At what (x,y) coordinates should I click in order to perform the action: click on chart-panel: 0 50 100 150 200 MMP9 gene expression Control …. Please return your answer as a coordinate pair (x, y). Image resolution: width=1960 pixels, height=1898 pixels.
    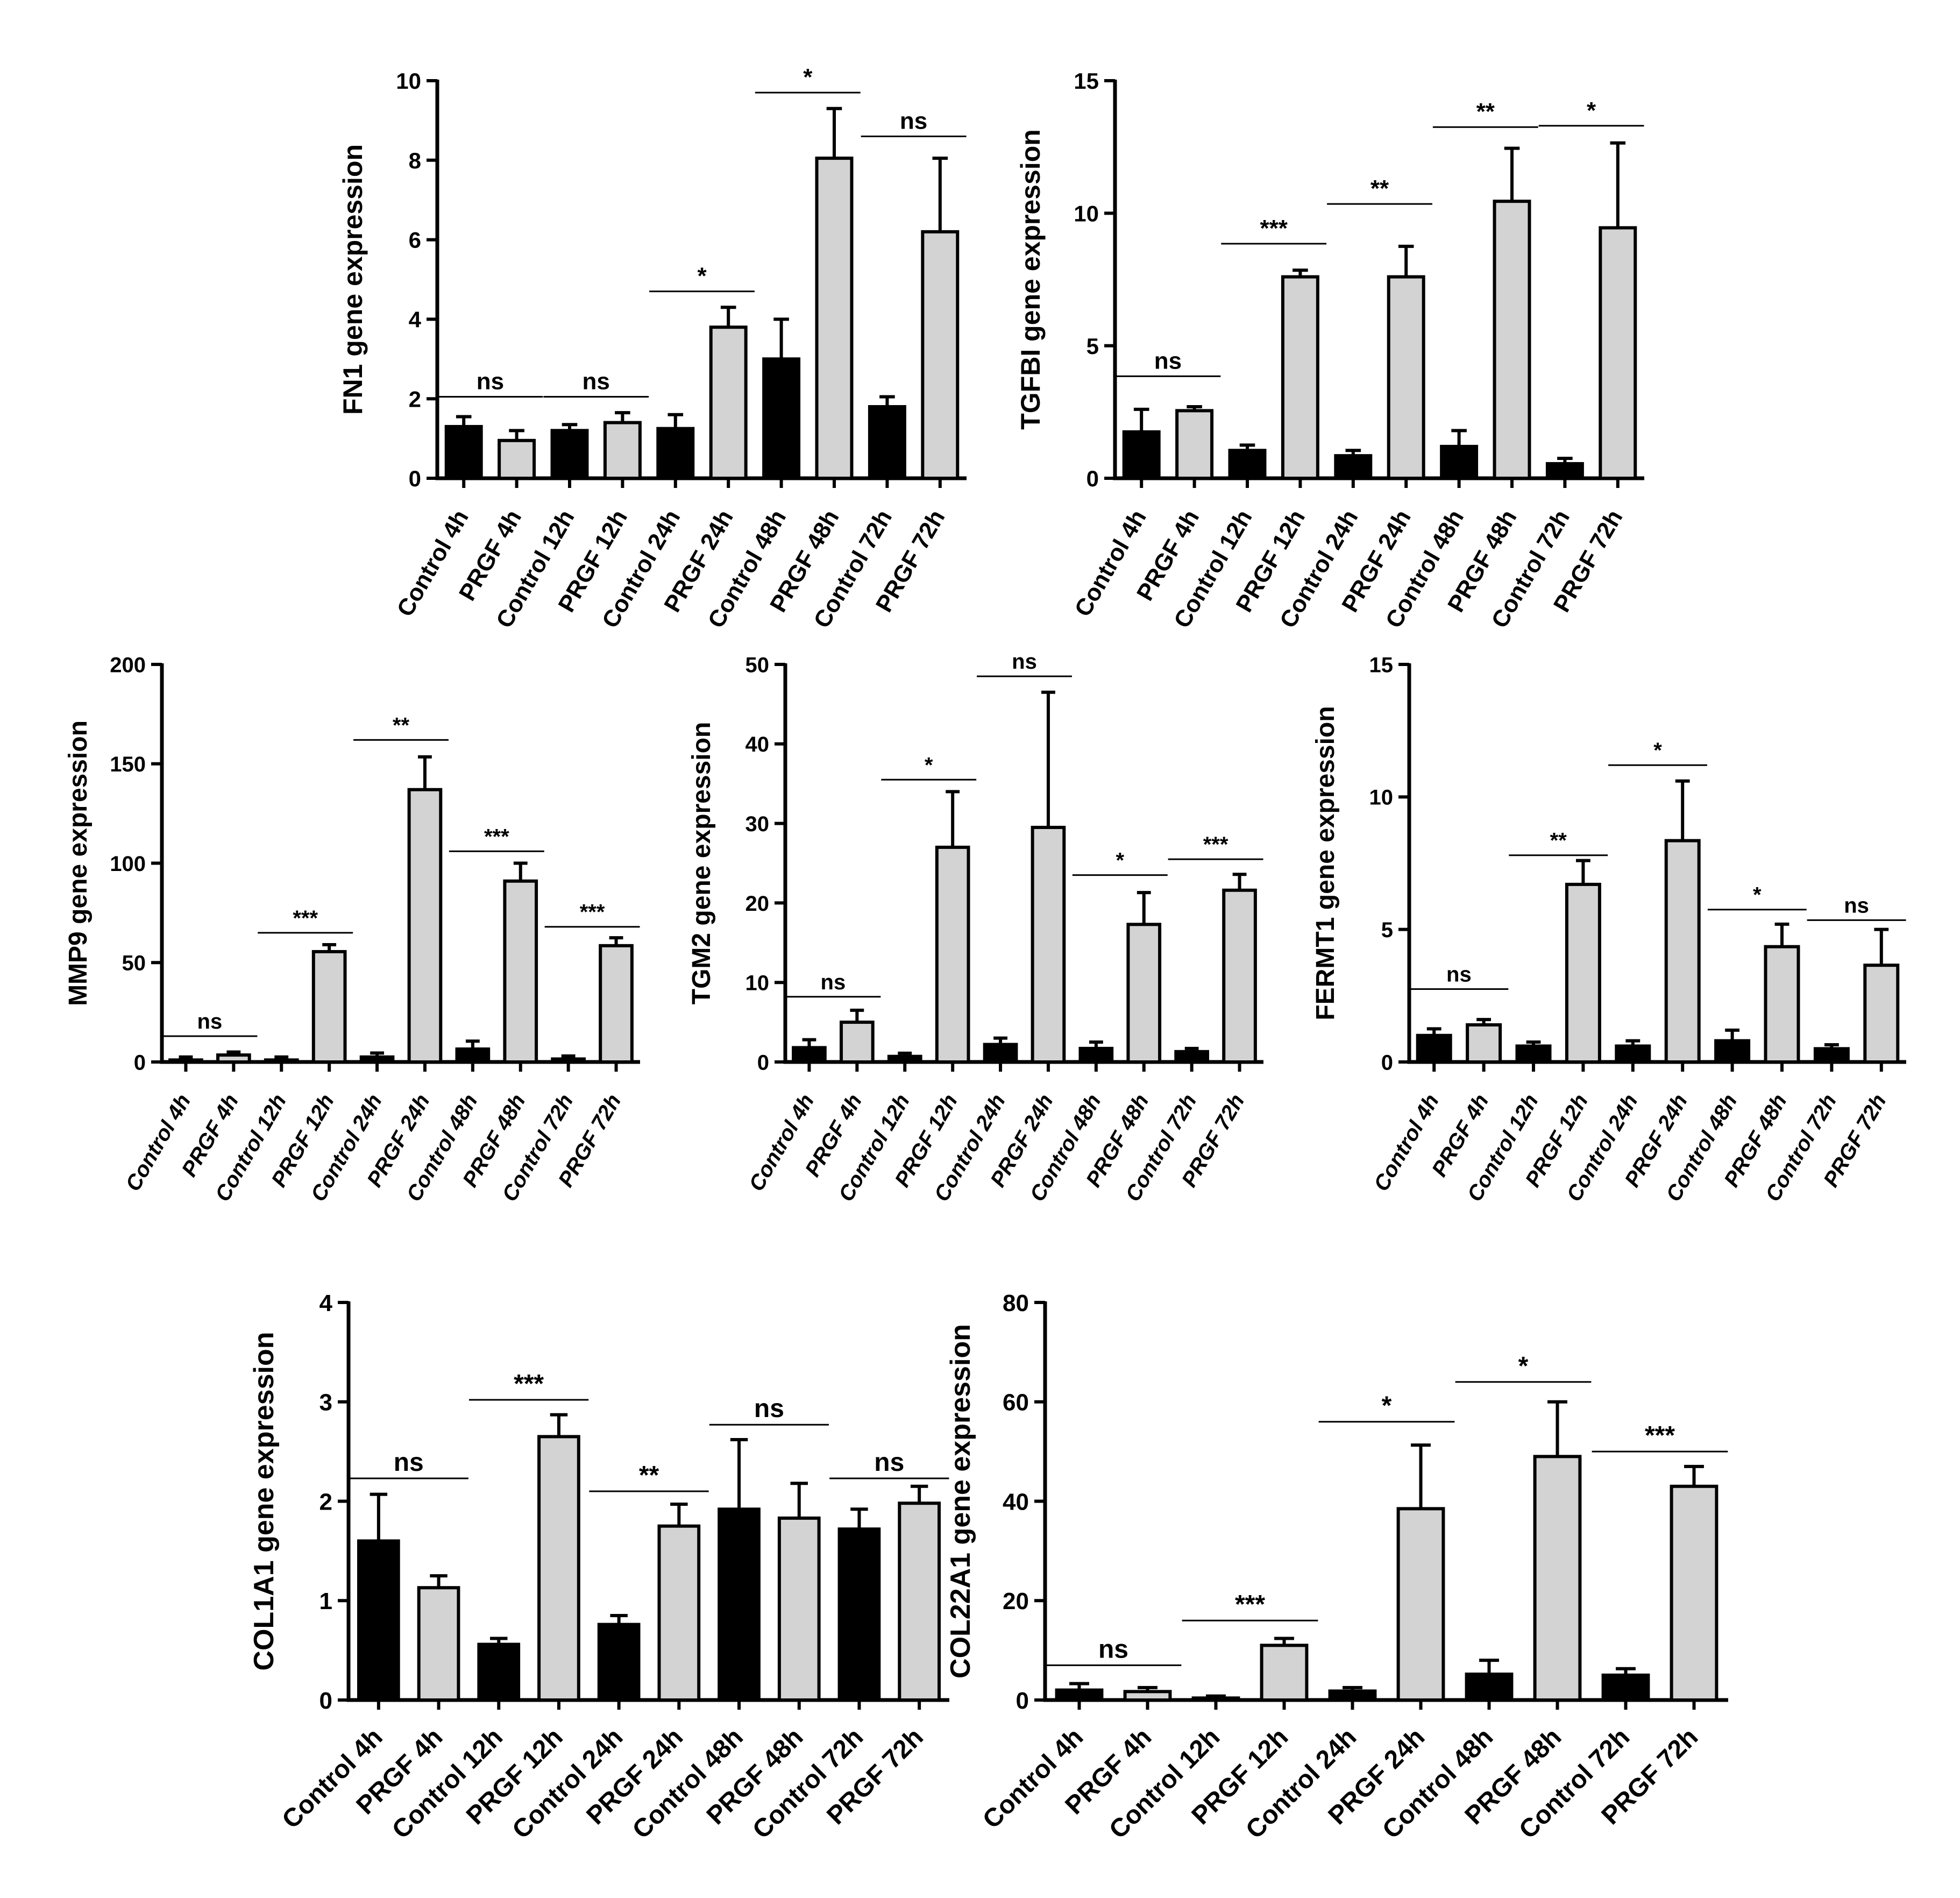
    Looking at the image, I should click on (352, 929).